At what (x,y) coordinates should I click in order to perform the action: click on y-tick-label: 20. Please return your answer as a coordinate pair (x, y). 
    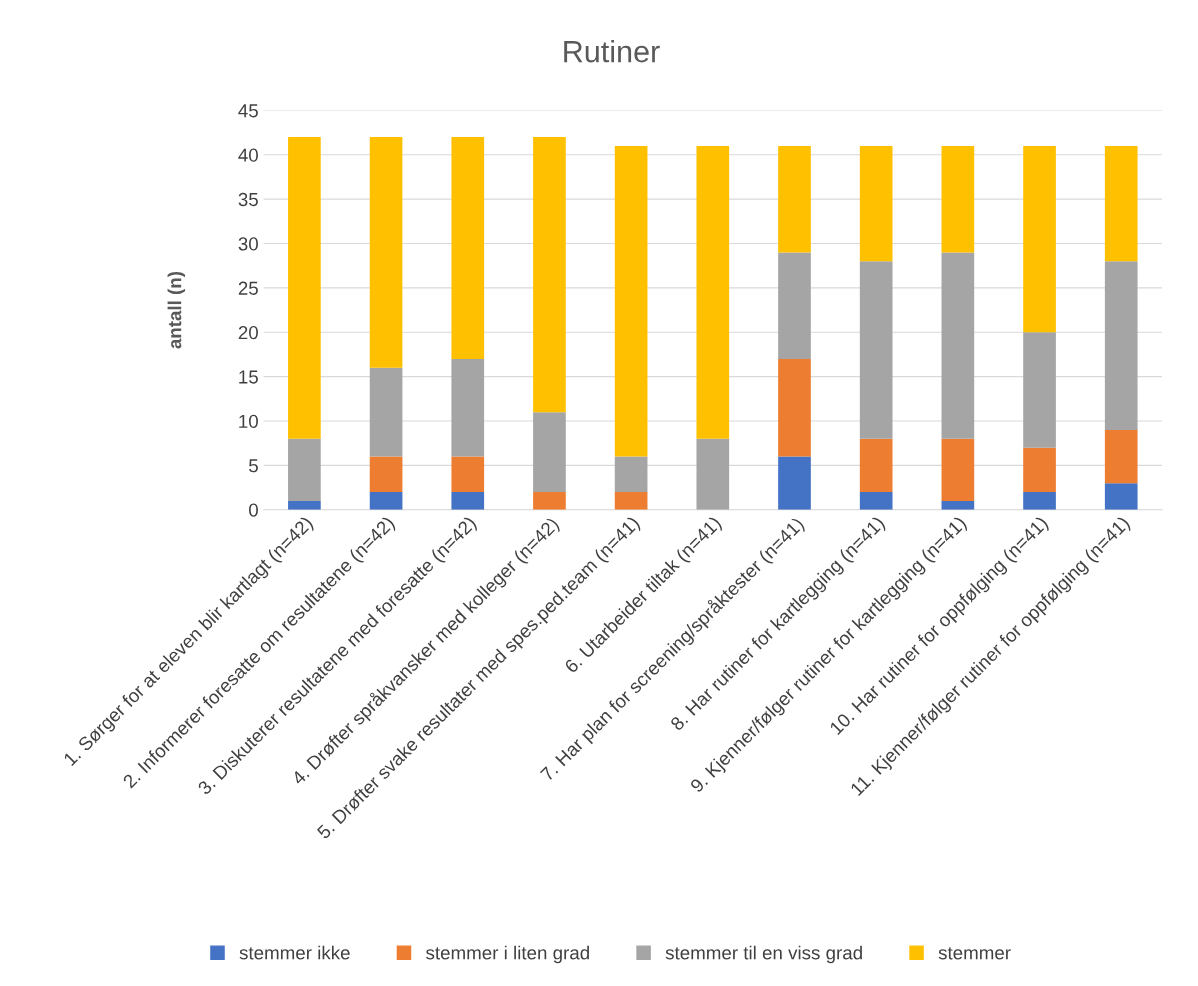
    Looking at the image, I should click on (248, 332).